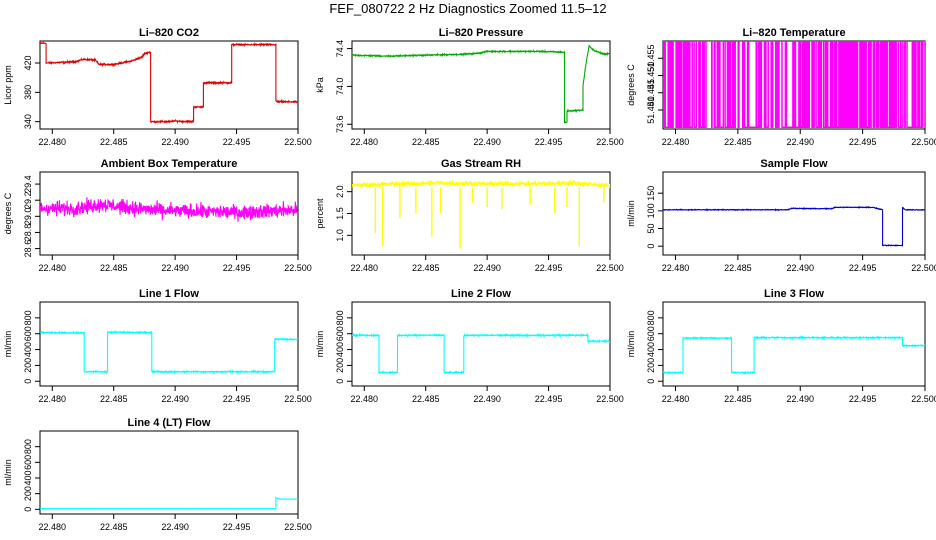  Describe the element at coordinates (169, 423) in the screenshot. I see `chart-title: Line 4 (LT) Flow` at that location.